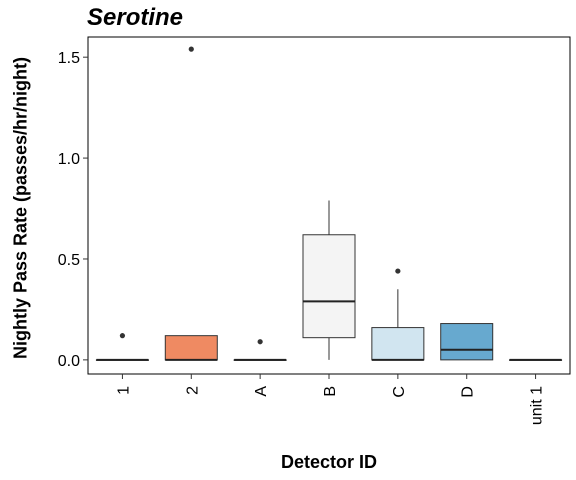 The width and height of the screenshot is (576, 480). What do you see at coordinates (398, 344) in the screenshot?
I see `box-C` at bounding box center [398, 344].